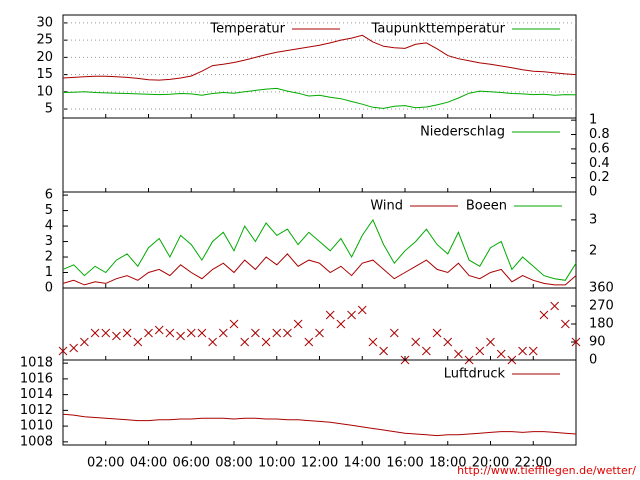 This screenshot has height=480, width=640. What do you see at coordinates (148, 463) in the screenshot?
I see `x-tick-label: 04:00` at bounding box center [148, 463].